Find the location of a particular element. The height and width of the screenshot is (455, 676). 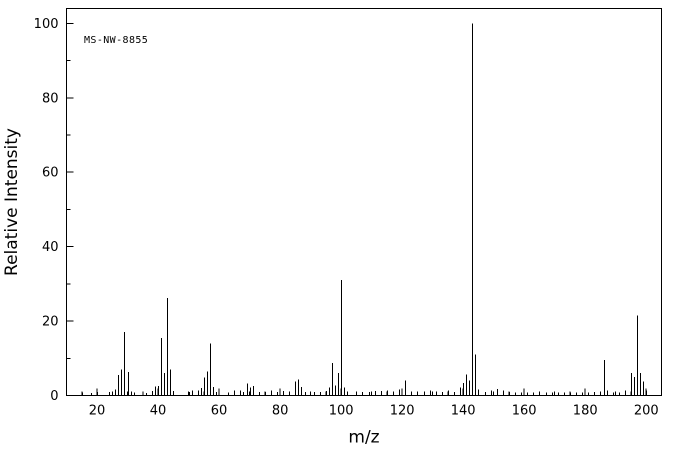

x-axis-tick-label: 40 is located at coordinates (158, 411).